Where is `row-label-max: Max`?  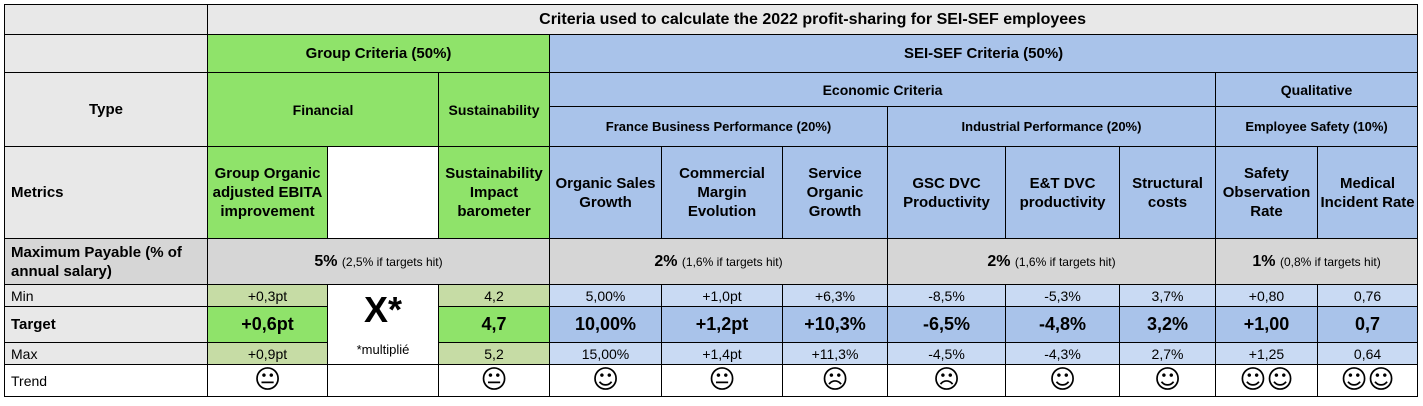 row-label-max: Max is located at coordinates (106, 353).